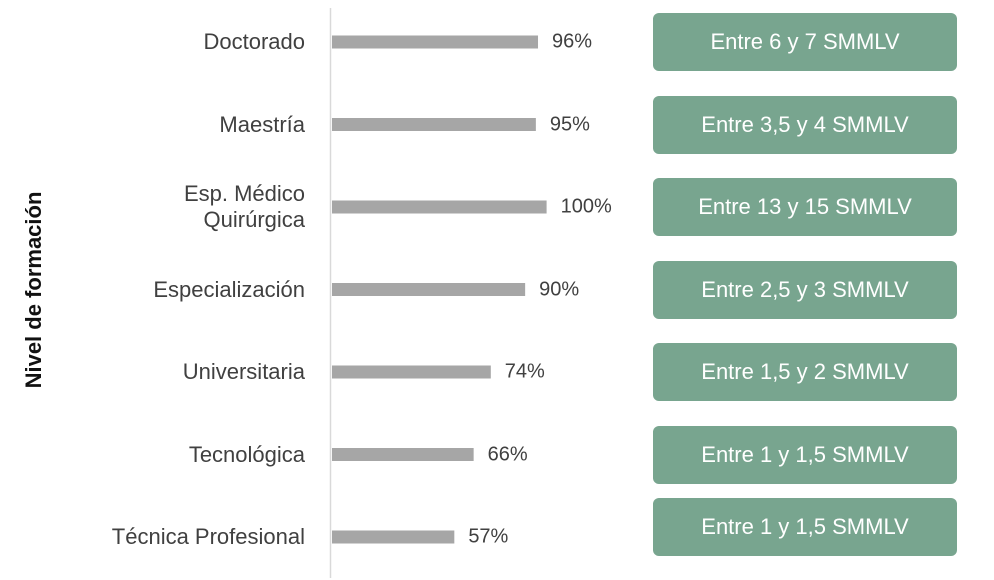 Image resolution: width=994 pixels, height=580 pixels. Describe the element at coordinates (805, 42) in the screenshot. I see `annotation-box: Entre 6 y 7 SMMLV` at that location.